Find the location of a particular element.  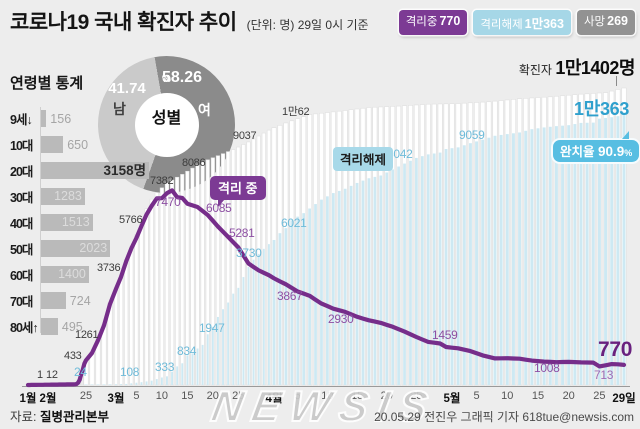

gender-donut-hole is located at coordinates (166, 124).